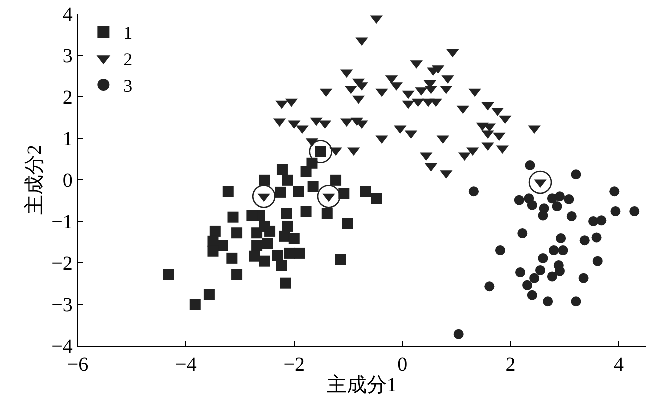 This screenshot has width=650, height=420. I want to click on x-tick-label: 0, so click(403, 365).